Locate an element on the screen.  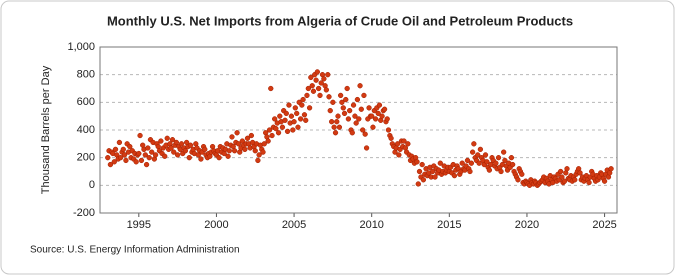
y-axis-label: Thousand Barrels per Day is located at coordinates (46, 129).